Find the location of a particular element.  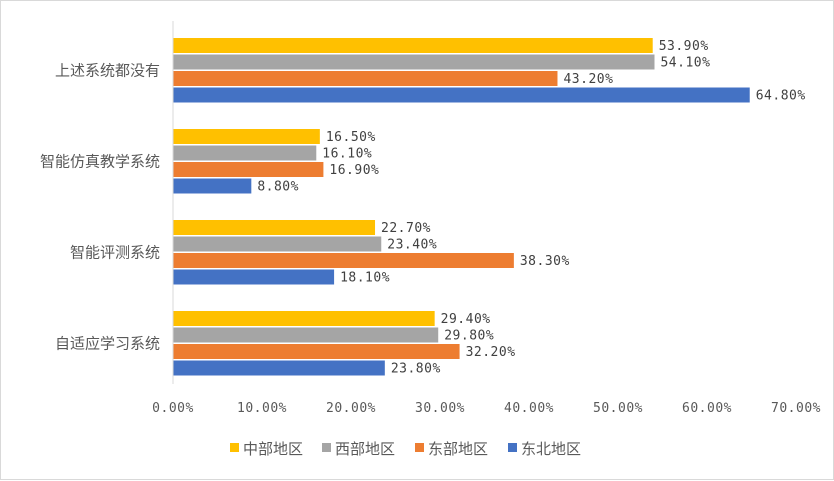

legend: 中部地区 西部地区 东部地区 东北地区 is located at coordinates (405, 449).